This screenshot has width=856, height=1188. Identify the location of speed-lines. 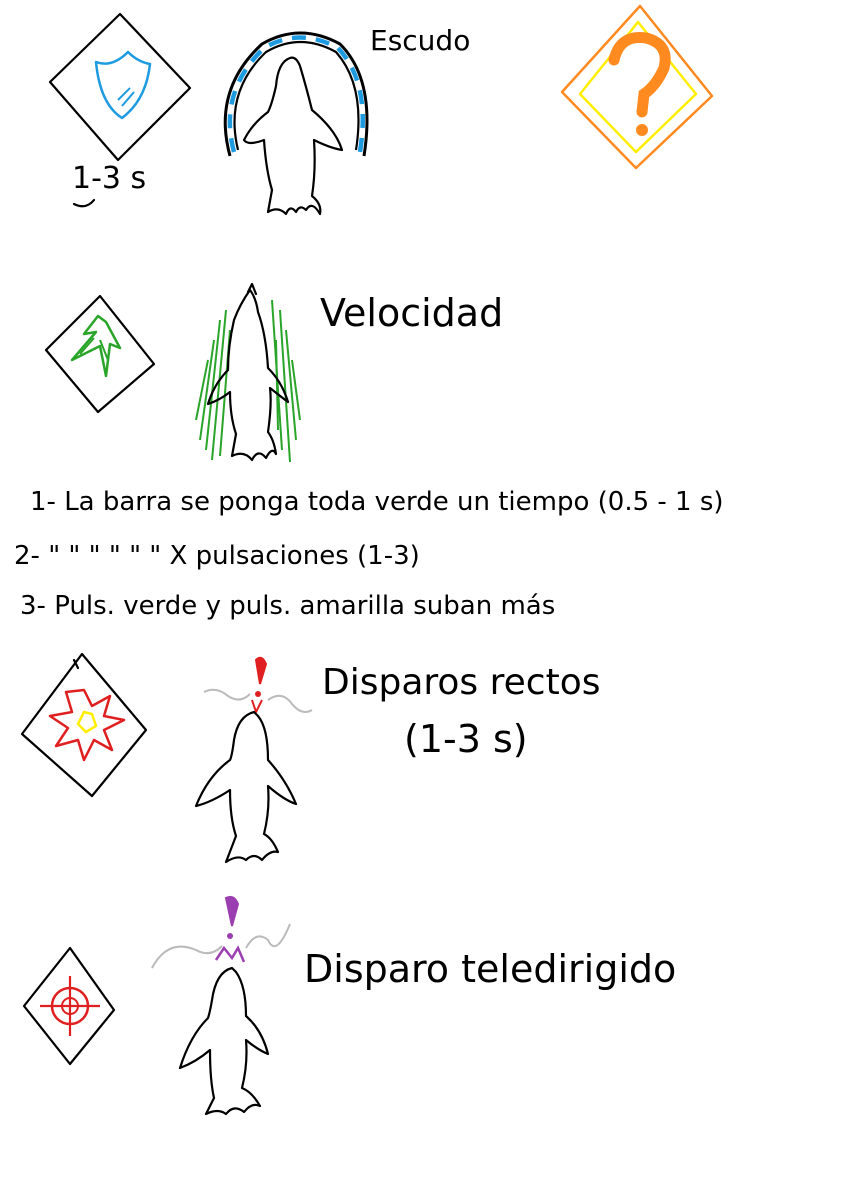
(248, 381).